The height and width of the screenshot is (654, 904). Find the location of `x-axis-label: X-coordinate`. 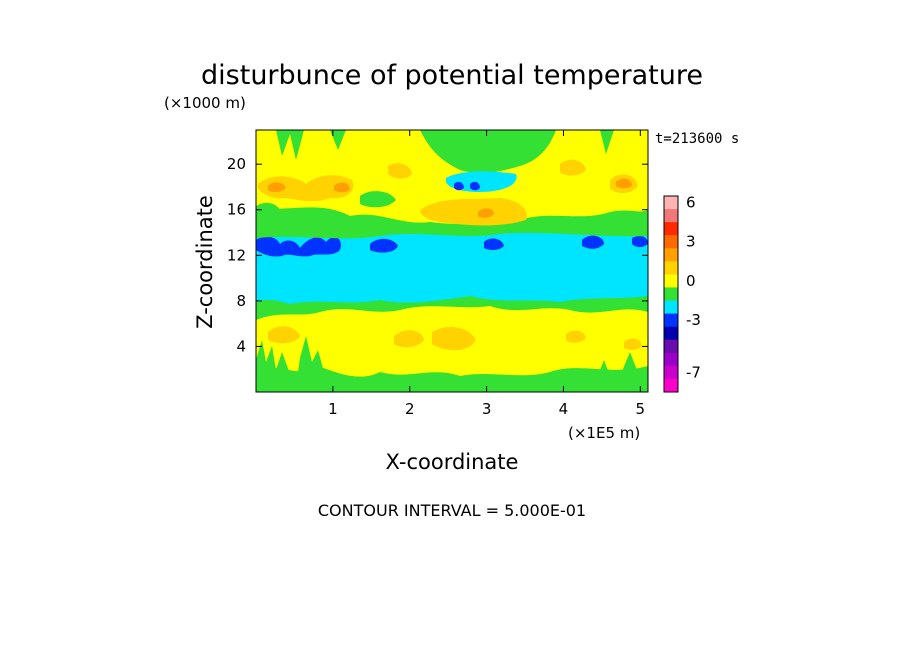

x-axis-label: X-coordinate is located at coordinates (452, 462).